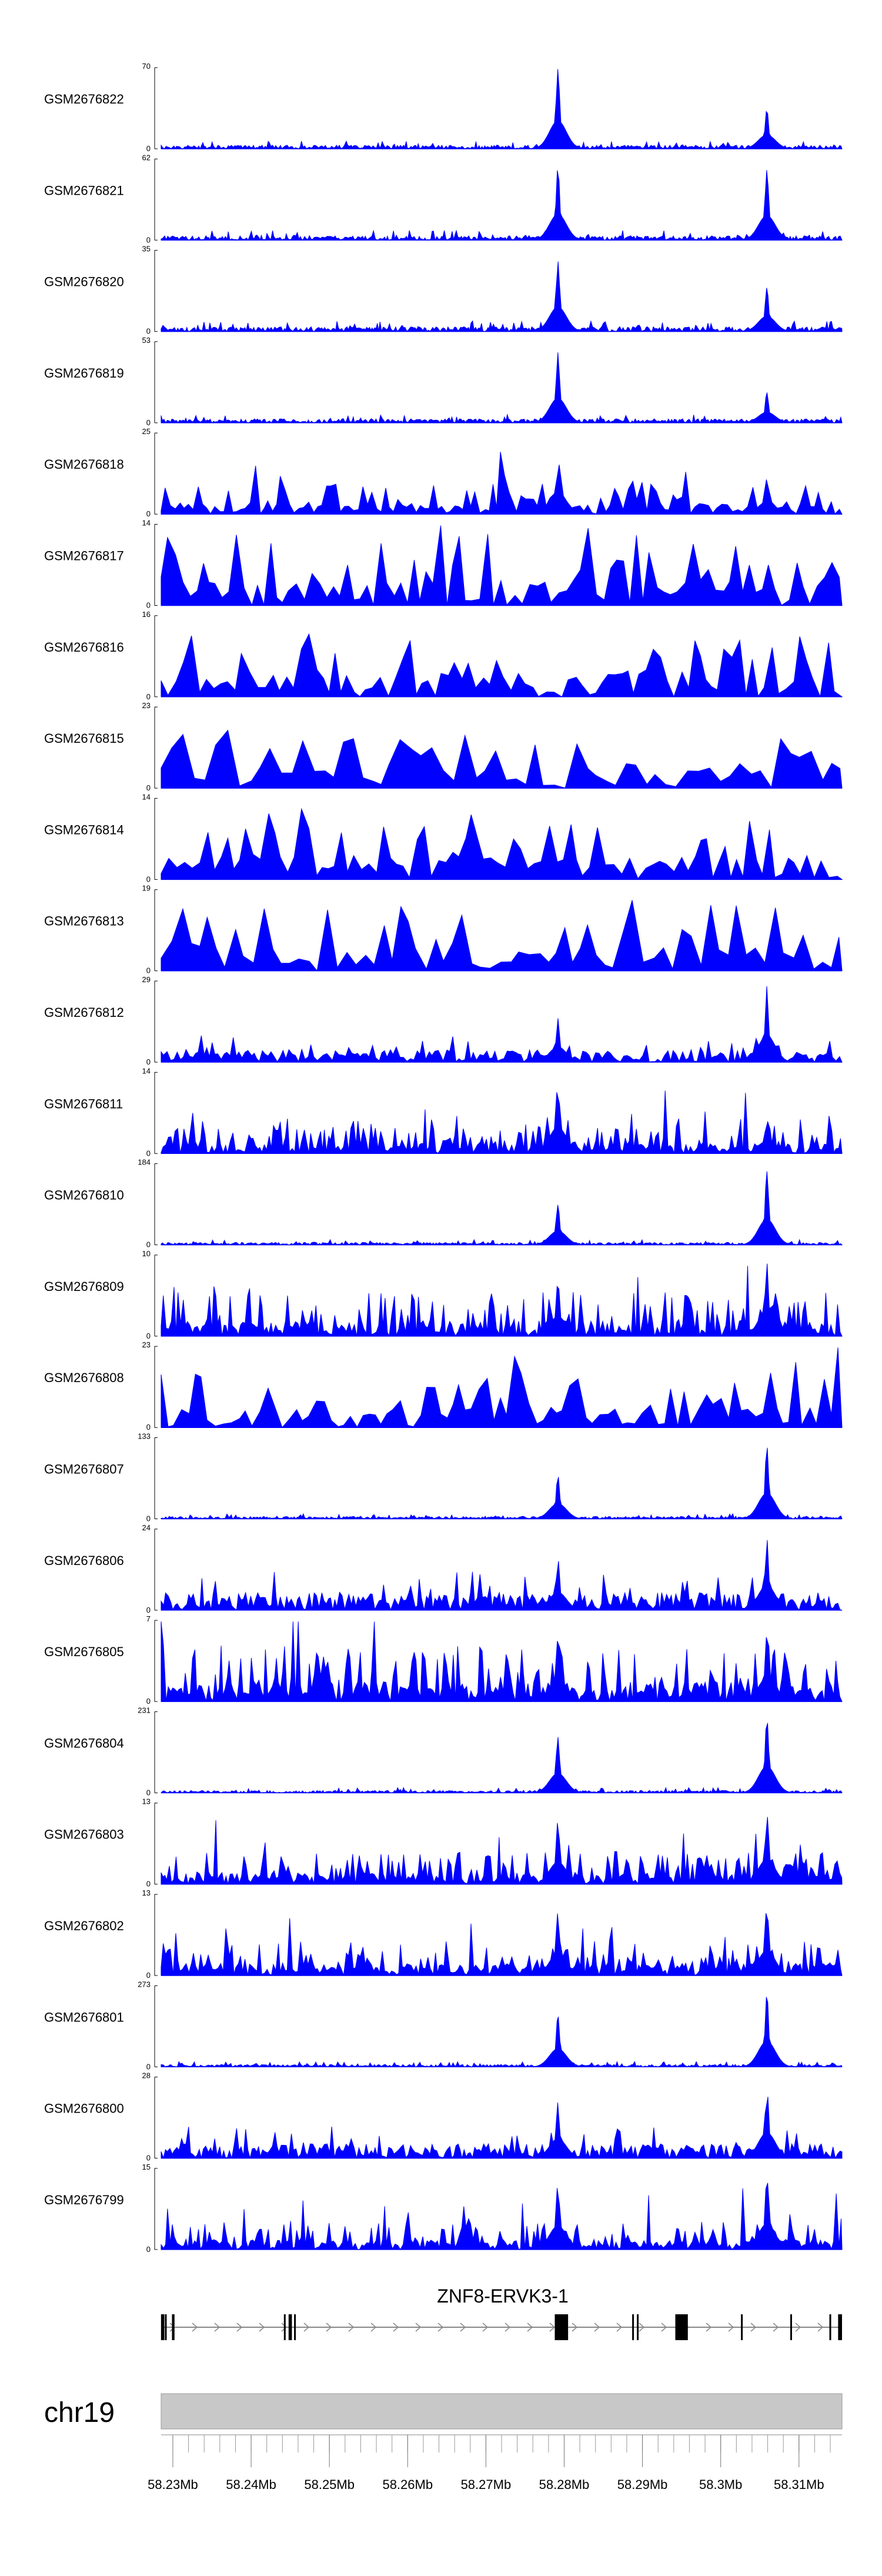  Describe the element at coordinates (84, 1012) in the screenshot. I see `track-label: GSM2676812` at that location.